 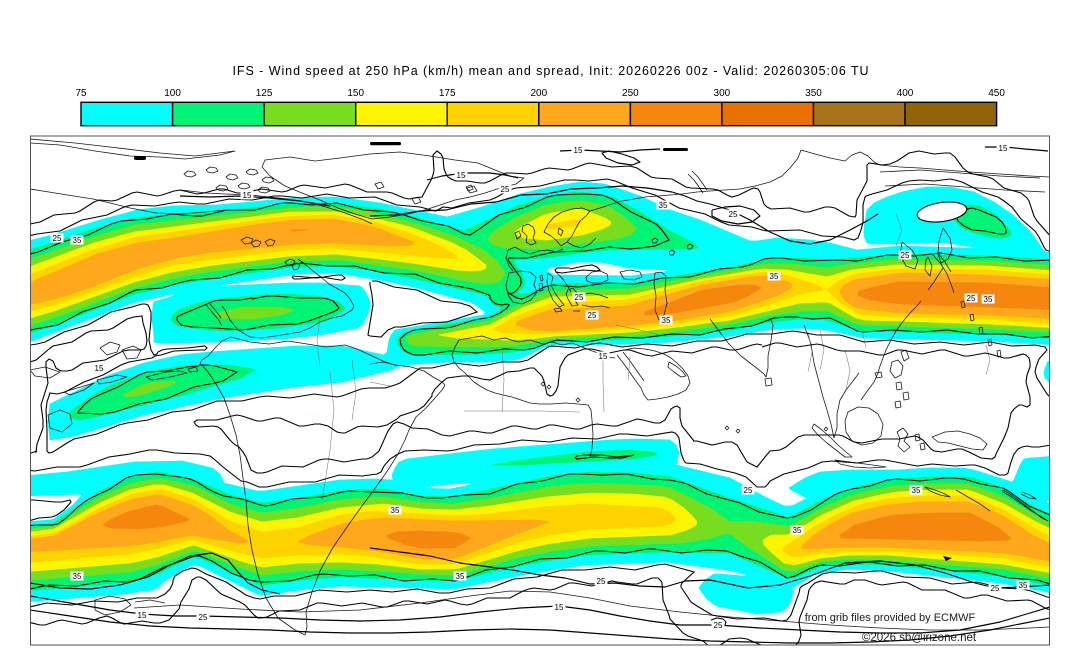 I want to click on svg-text: 300, so click(x=722, y=93).